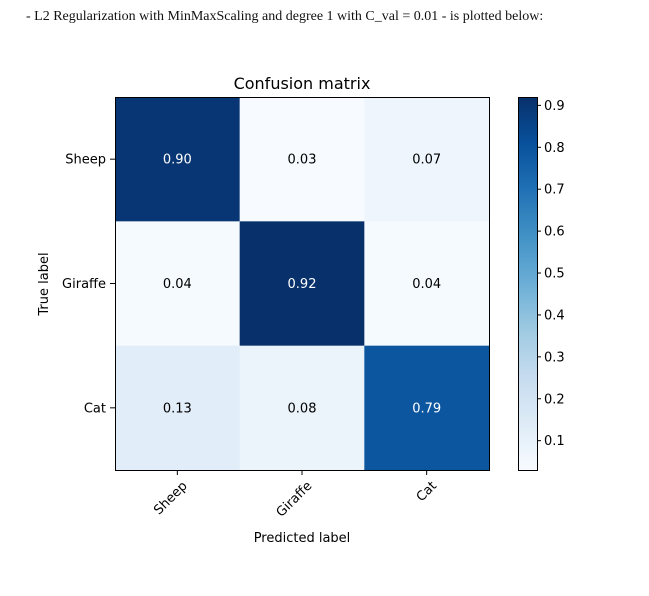 The image size is (649, 596). Describe the element at coordinates (170, 498) in the screenshot. I see `x-tick-label: Sheep` at that location.